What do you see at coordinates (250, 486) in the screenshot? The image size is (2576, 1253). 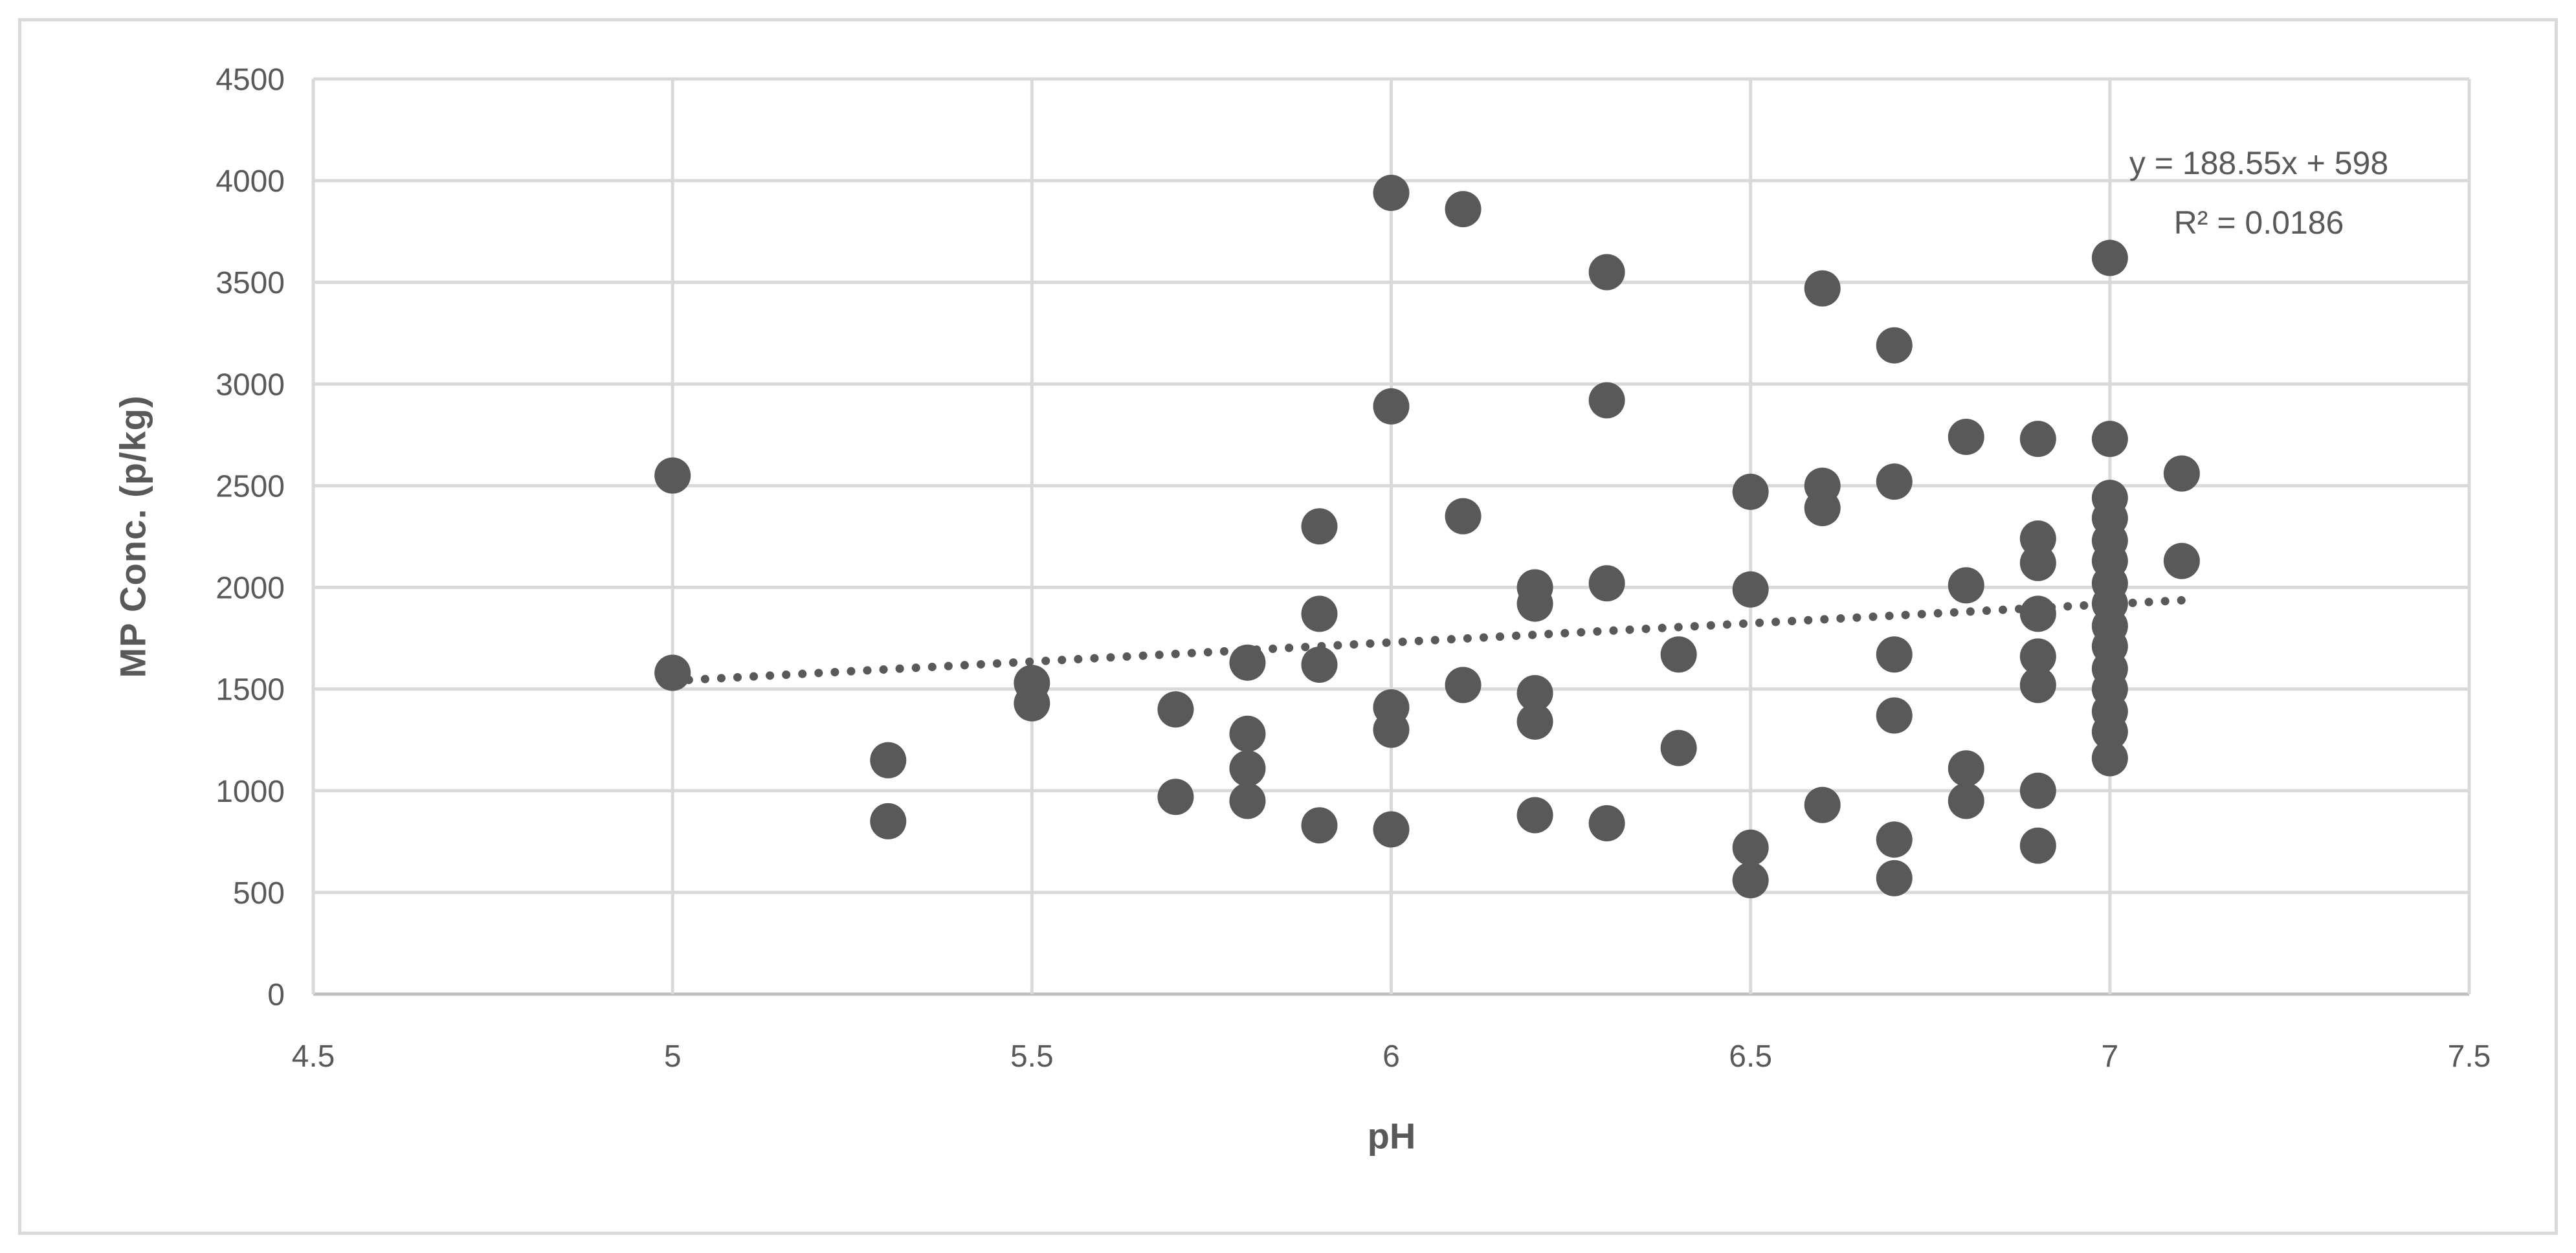 I see `y-tick-label: 2500` at bounding box center [250, 486].